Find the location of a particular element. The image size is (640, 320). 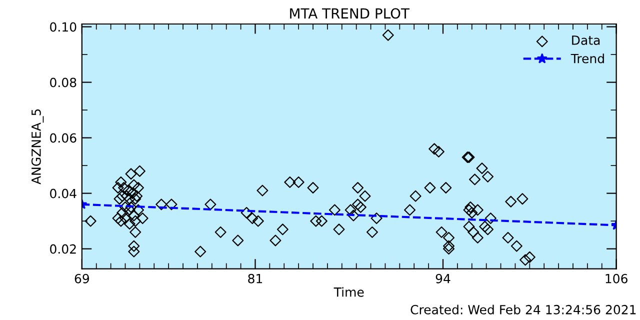

x-tick-label: 106 is located at coordinates (617, 279).